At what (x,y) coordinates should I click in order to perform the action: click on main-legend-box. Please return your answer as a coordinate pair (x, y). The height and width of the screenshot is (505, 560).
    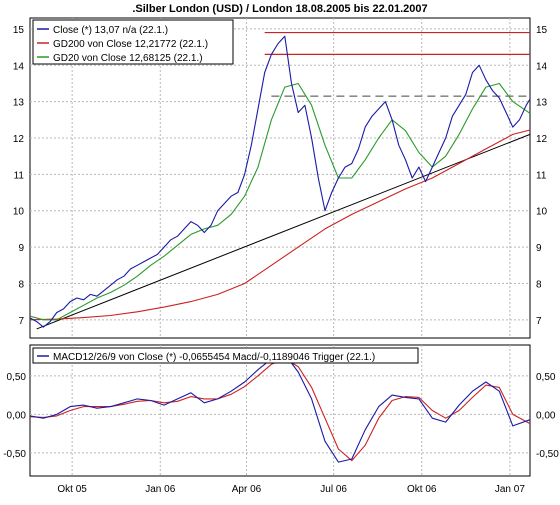
    Looking at the image, I should click on (133, 42).